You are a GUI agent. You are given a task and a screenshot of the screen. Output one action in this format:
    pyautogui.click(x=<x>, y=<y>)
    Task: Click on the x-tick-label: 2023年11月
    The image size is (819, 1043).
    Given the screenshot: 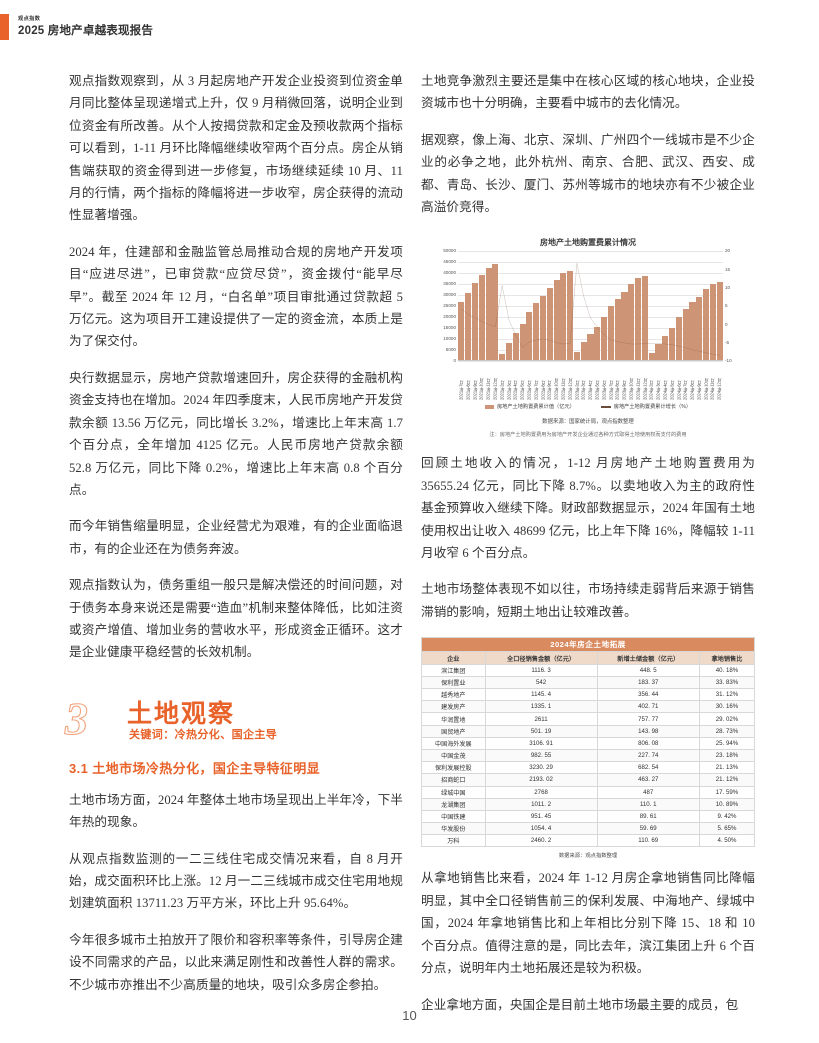 What is the action you would take?
    pyautogui.click(x=638, y=389)
    